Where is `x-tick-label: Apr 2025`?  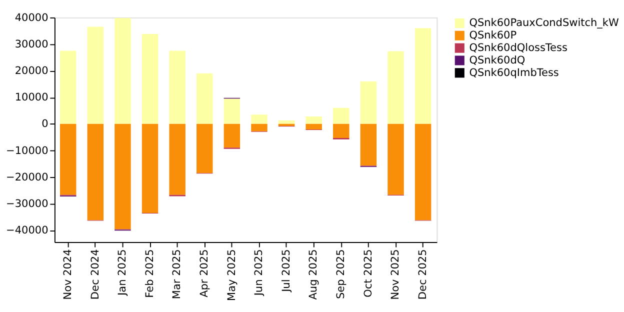 x-tick-label: Apr 2025 is located at coordinates (204, 273).